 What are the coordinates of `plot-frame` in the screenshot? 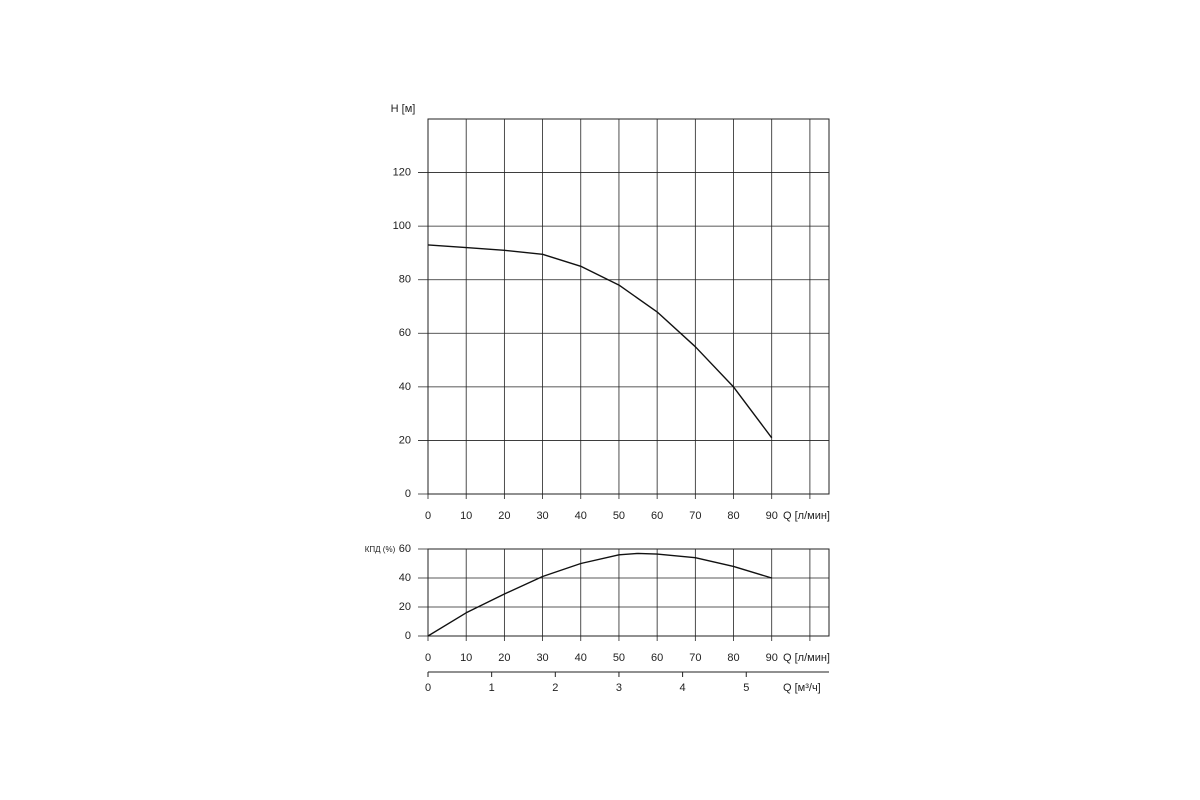 It's located at (628, 592).